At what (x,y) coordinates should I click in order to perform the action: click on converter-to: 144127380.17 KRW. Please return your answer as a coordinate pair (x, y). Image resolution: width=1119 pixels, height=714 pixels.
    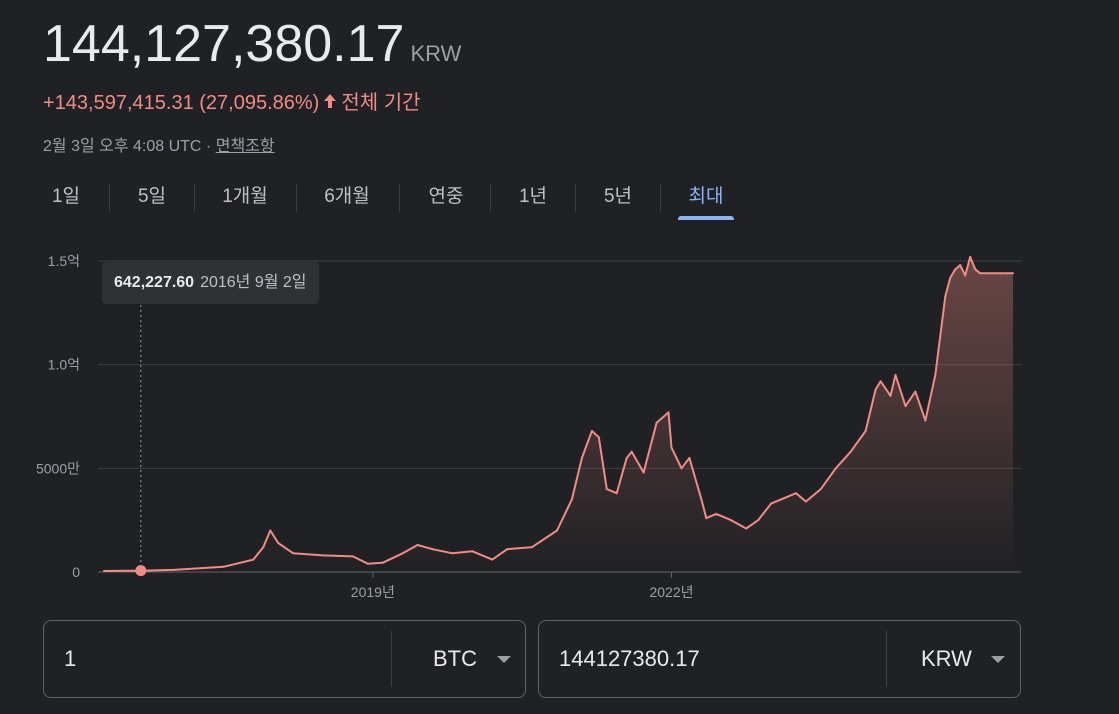
    Looking at the image, I should click on (779, 659).